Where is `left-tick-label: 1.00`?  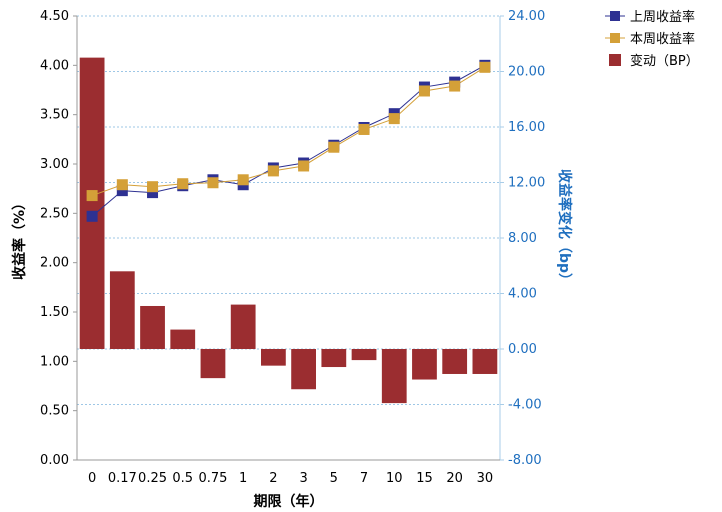 left-tick-label: 1.00 is located at coordinates (54, 361).